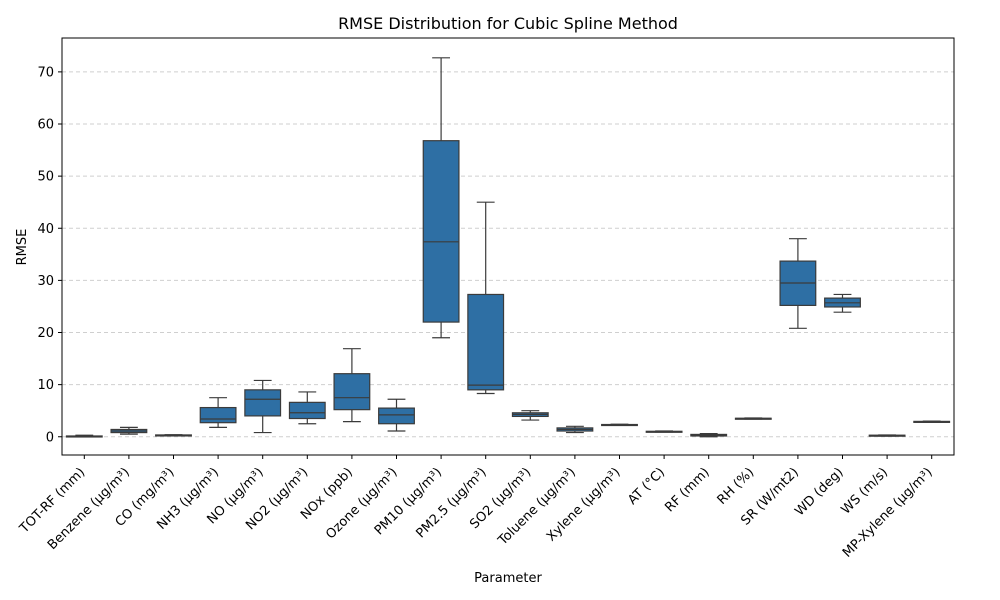 The width and height of the screenshot is (1000, 600). Describe the element at coordinates (537, 507) in the screenshot. I see `x-tick-label: Toluene (µg/m³)` at that location.